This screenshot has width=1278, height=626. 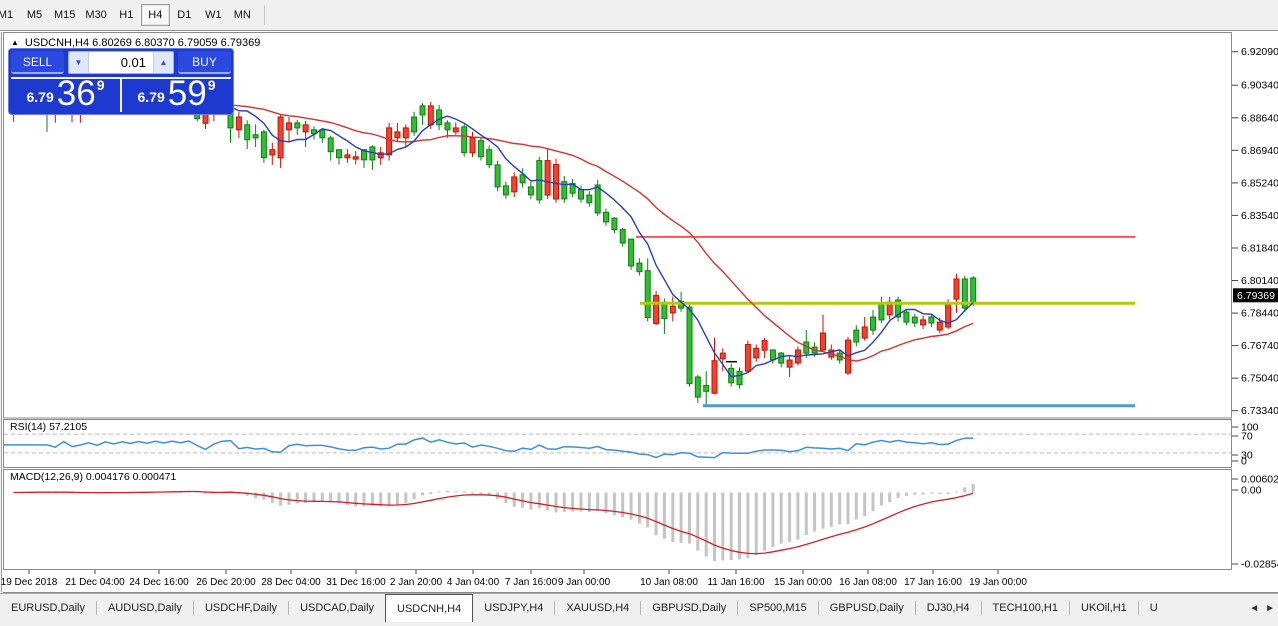 I want to click on svg-text: 6.80140, so click(x=1259, y=281).